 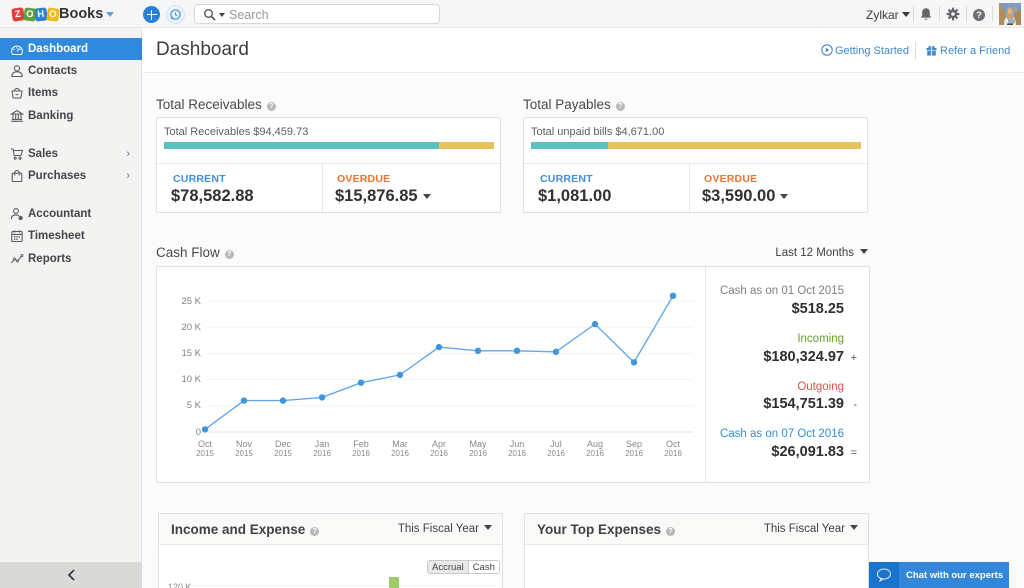 I want to click on svg-text: Jul, so click(x=556, y=444).